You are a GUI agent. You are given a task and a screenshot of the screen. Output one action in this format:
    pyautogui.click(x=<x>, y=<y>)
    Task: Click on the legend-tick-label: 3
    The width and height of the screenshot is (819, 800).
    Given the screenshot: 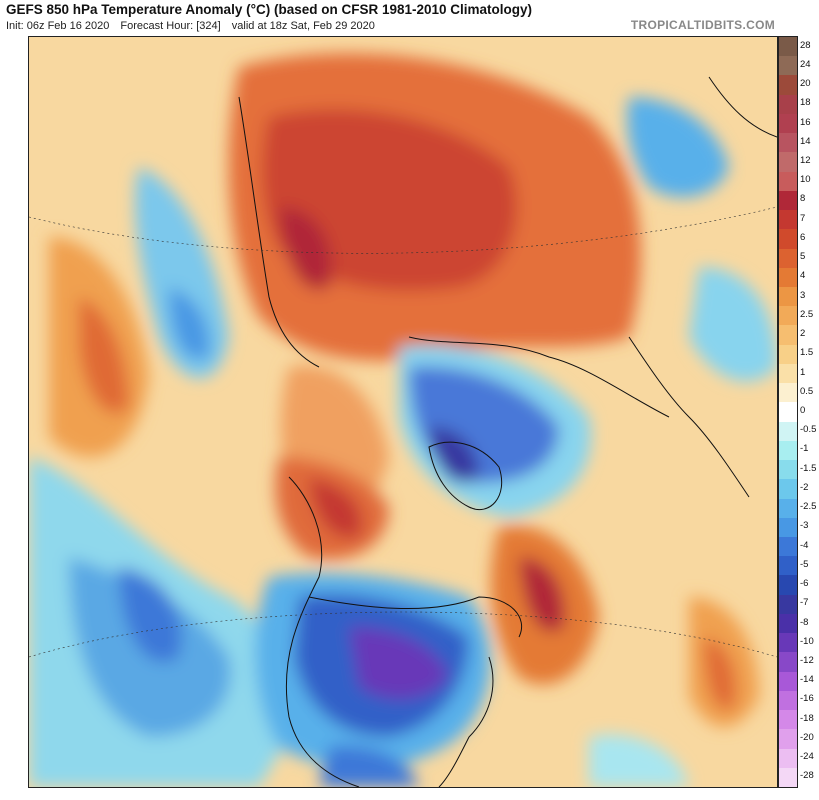 What is the action you would take?
    pyautogui.click(x=803, y=295)
    